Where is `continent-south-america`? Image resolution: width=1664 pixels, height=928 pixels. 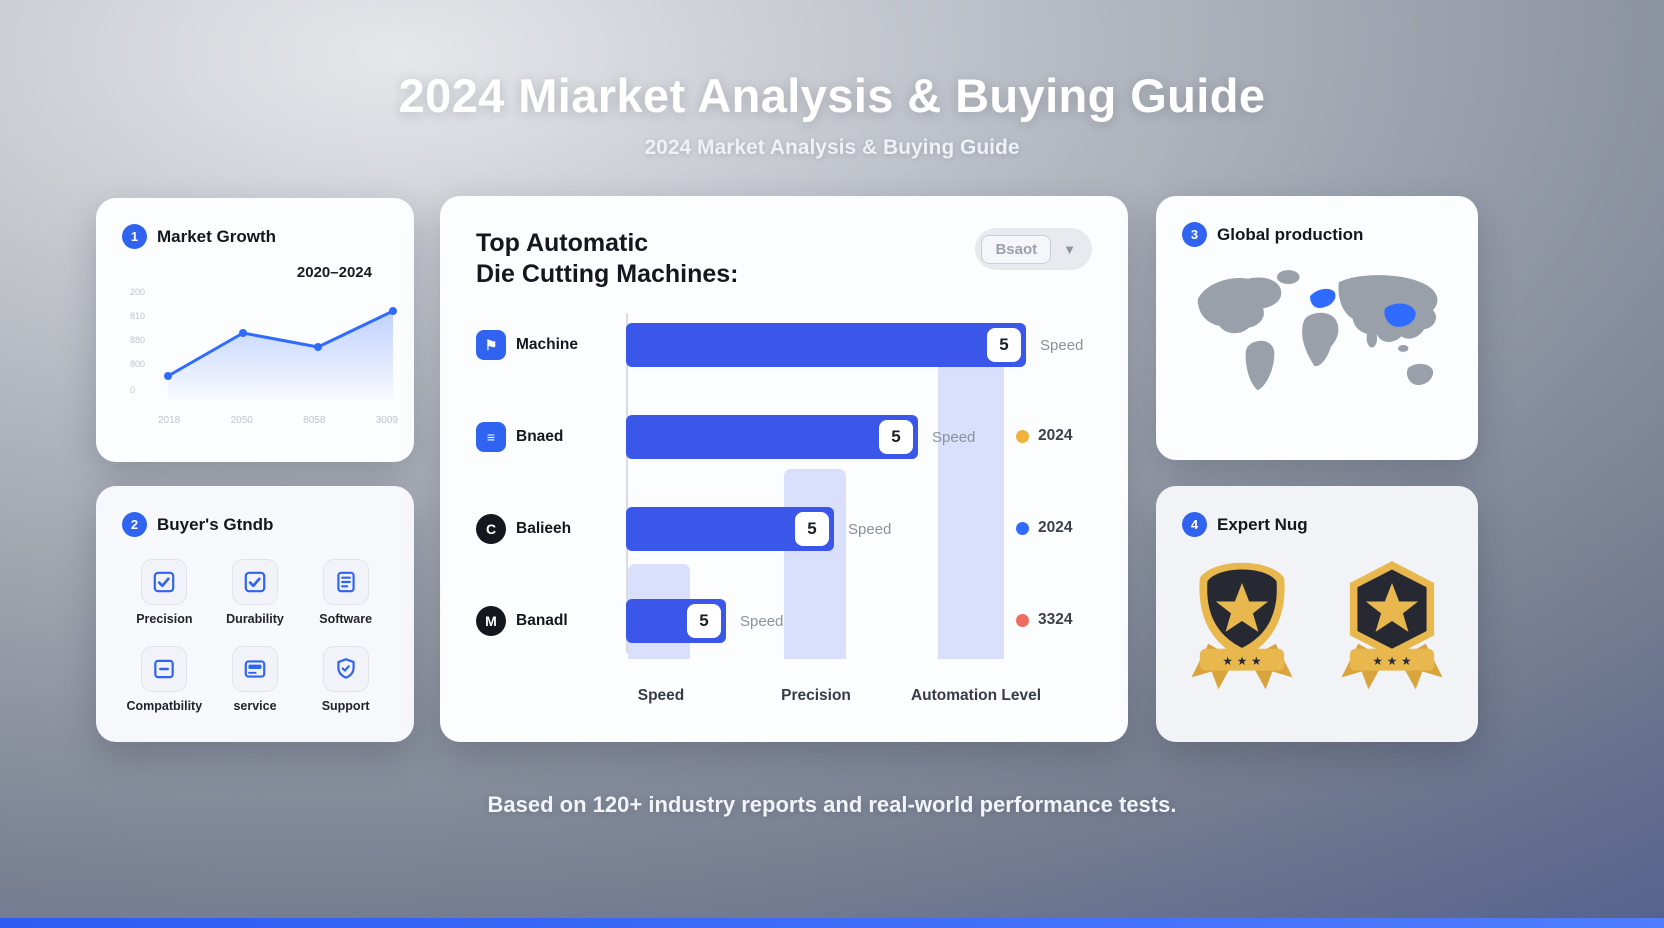
continent-south-america is located at coordinates (1260, 365).